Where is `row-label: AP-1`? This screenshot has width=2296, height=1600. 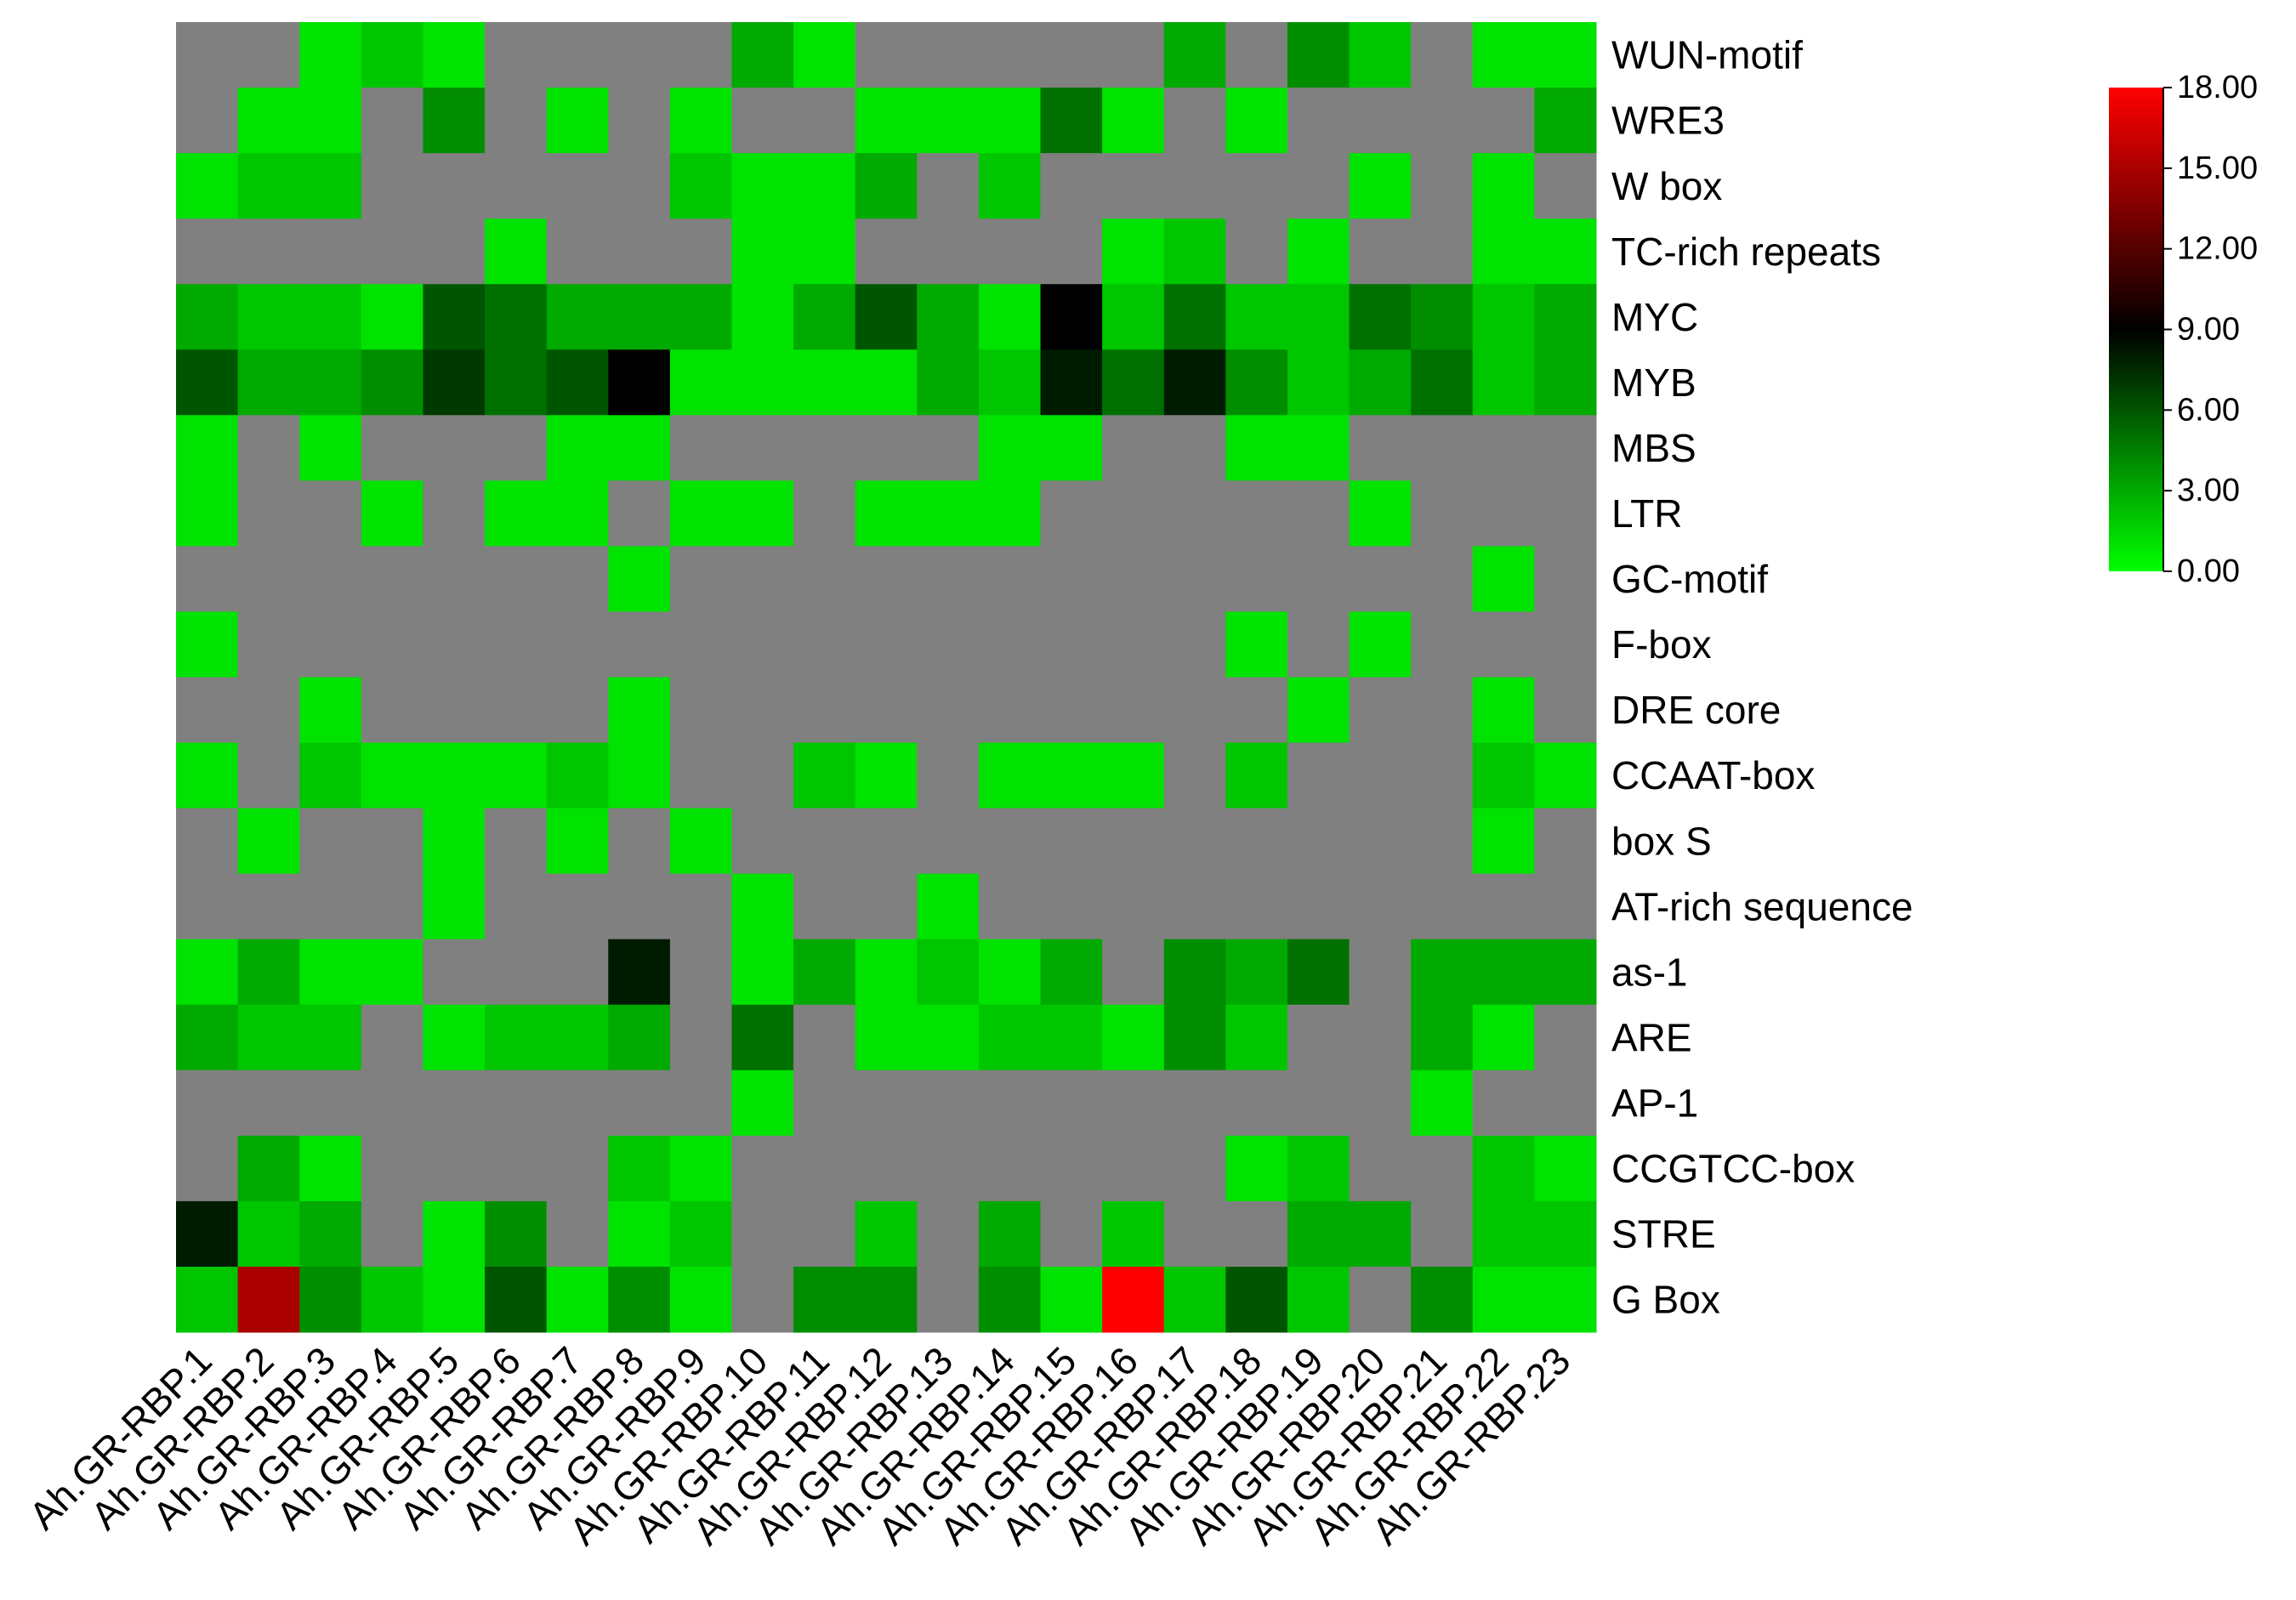
row-label: AP-1 is located at coordinates (1654, 1103).